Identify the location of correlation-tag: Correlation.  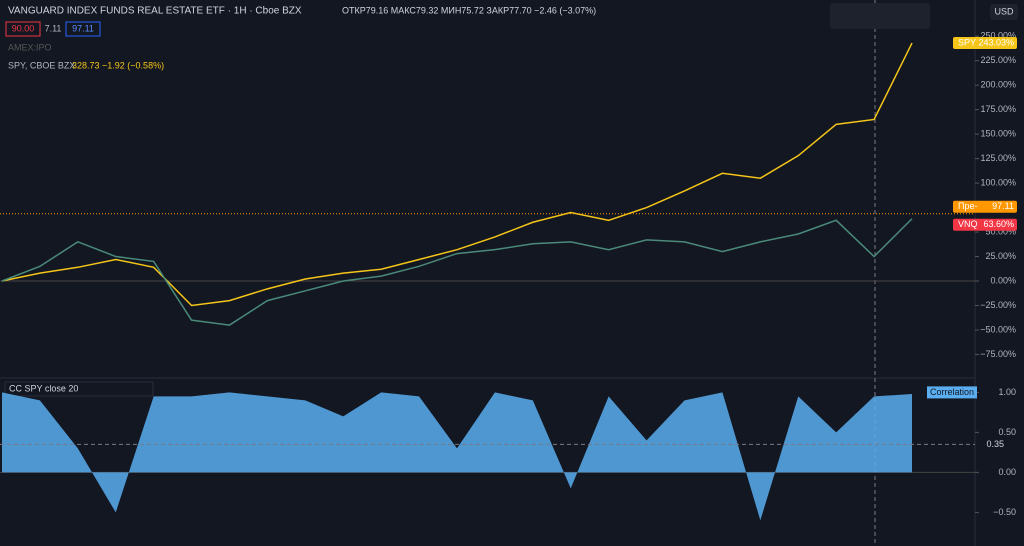
(952, 392).